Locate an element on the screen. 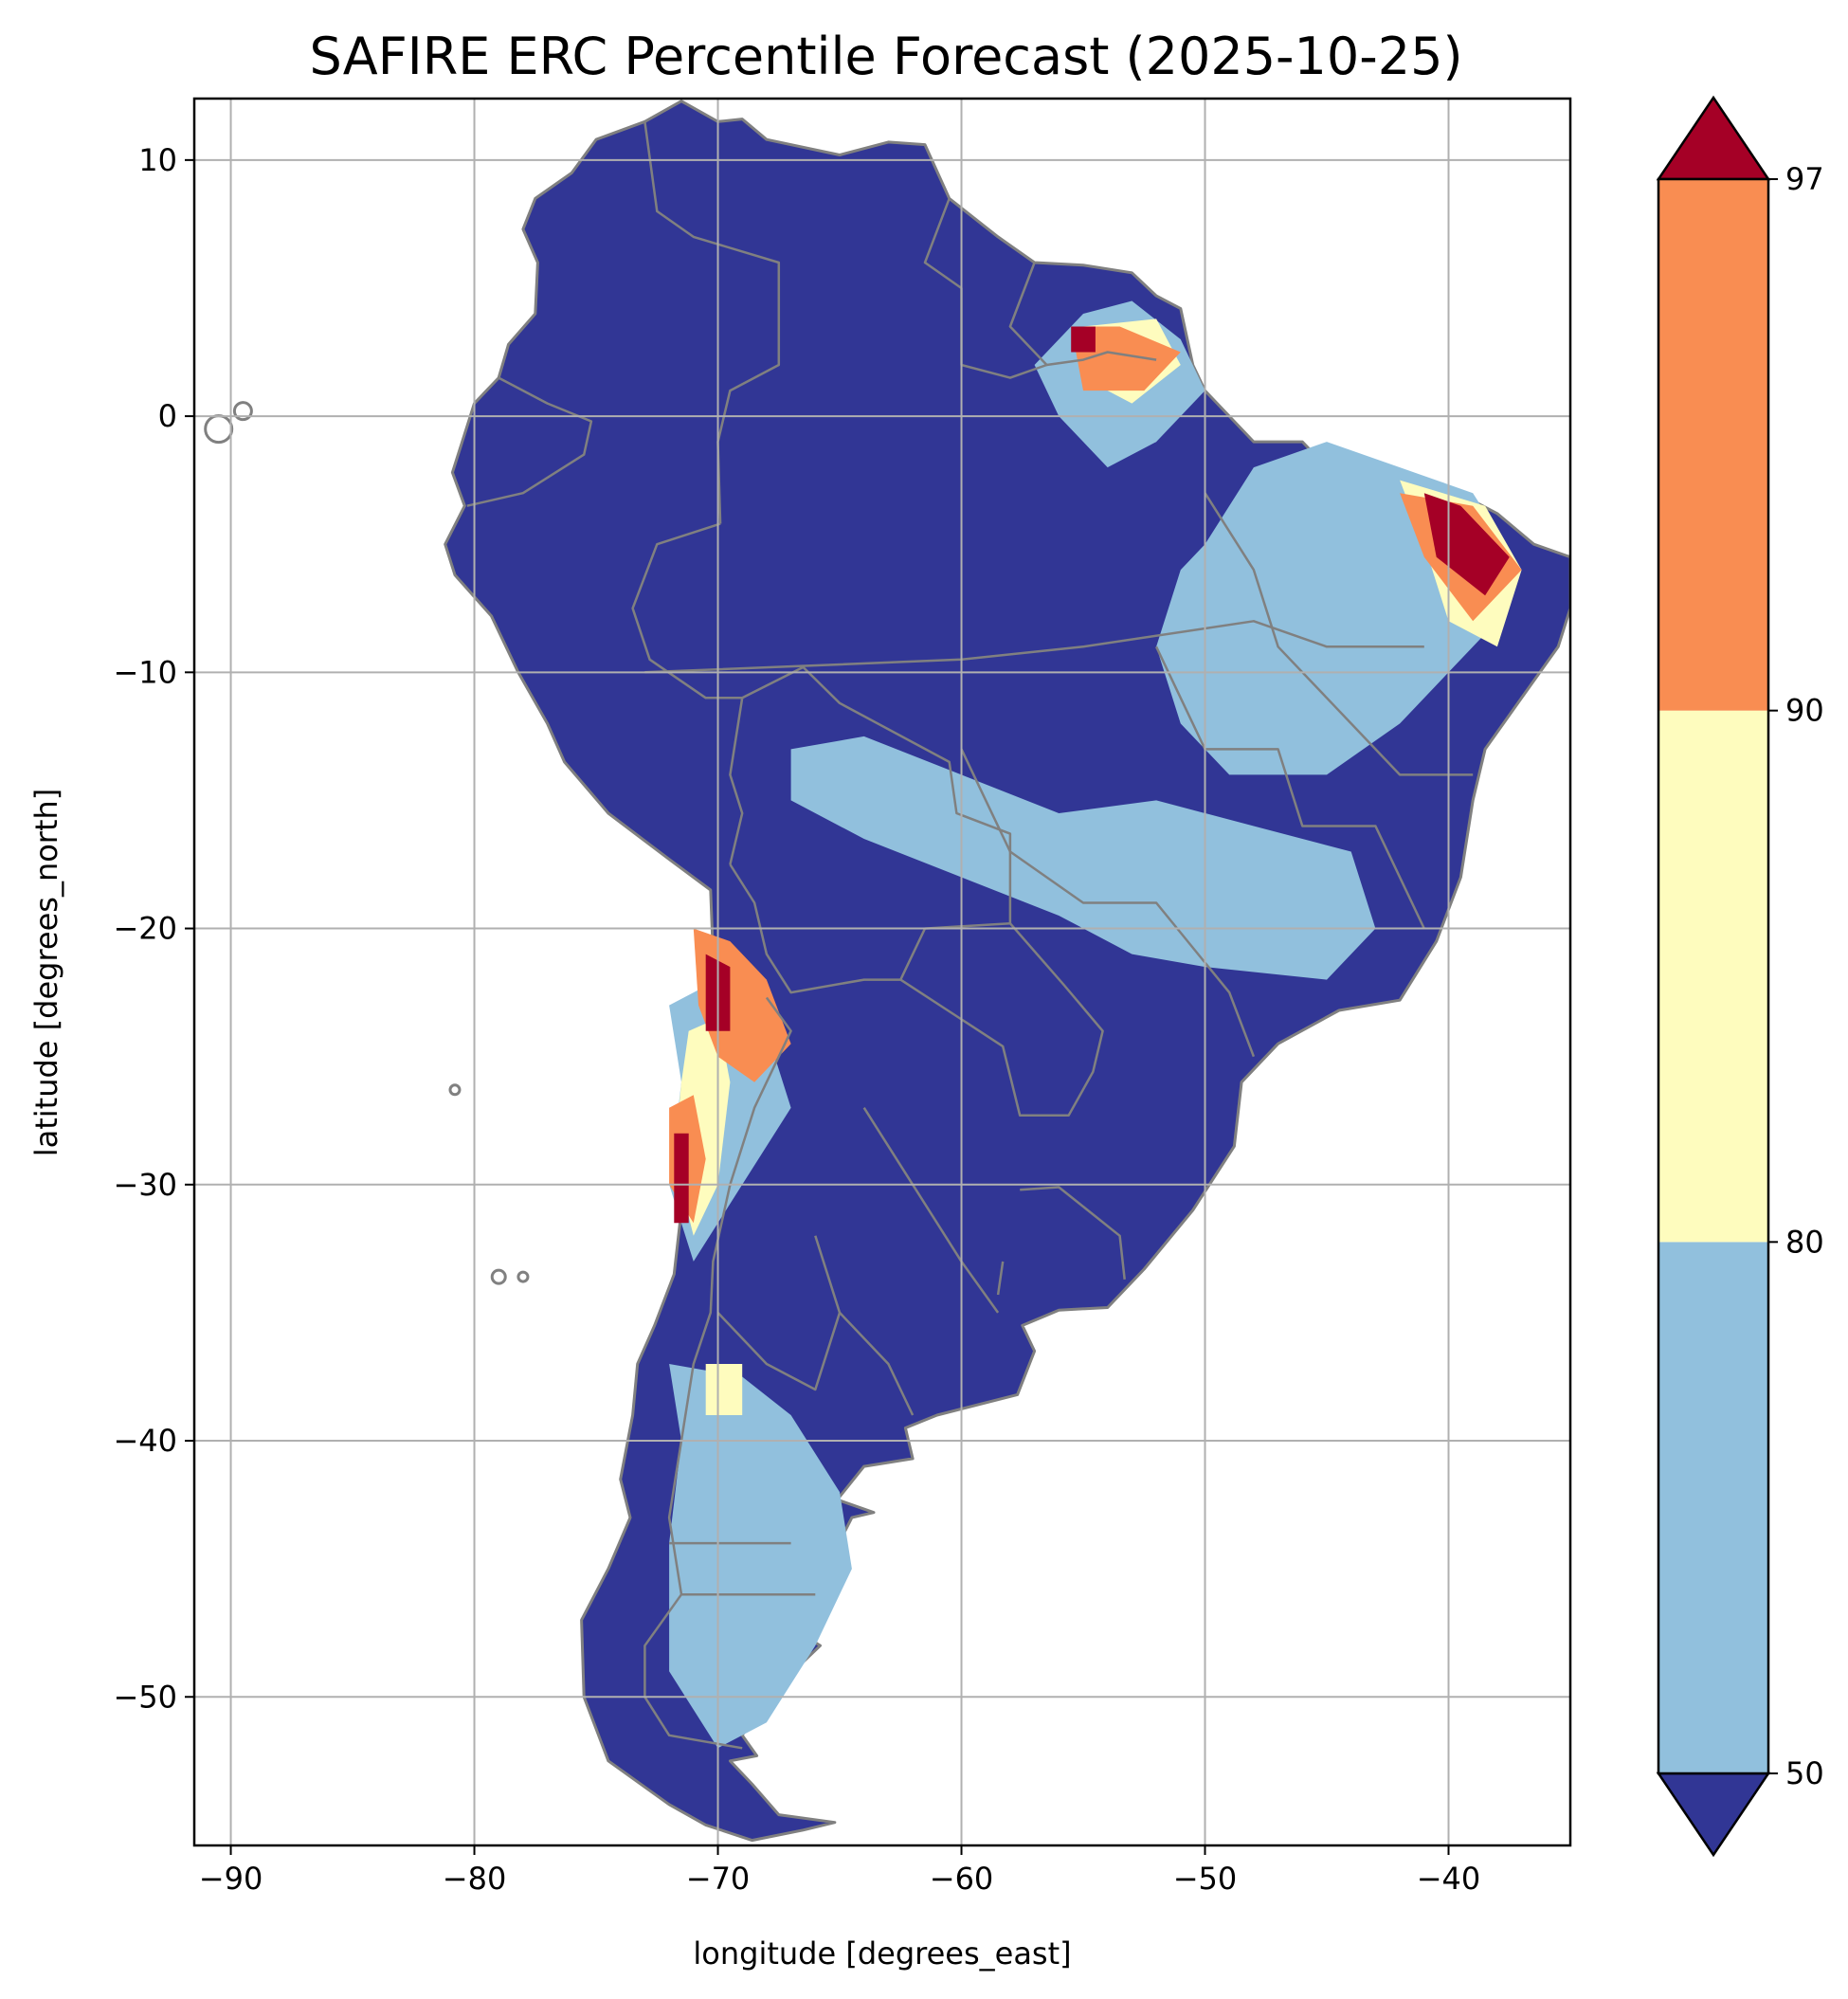 The image size is (1848, 1999). y-tick-label: 10 is located at coordinates (157, 160).